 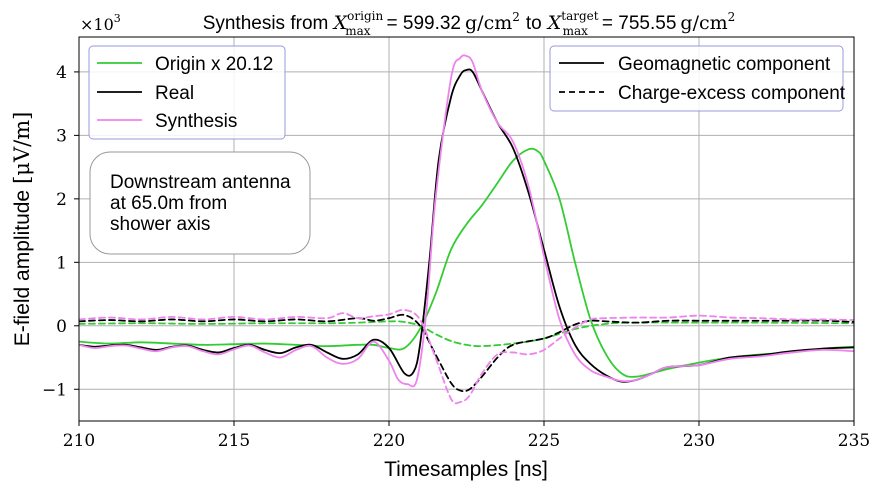 What do you see at coordinates (854, 441) in the screenshot?
I see `x-tick-label: 235` at bounding box center [854, 441].